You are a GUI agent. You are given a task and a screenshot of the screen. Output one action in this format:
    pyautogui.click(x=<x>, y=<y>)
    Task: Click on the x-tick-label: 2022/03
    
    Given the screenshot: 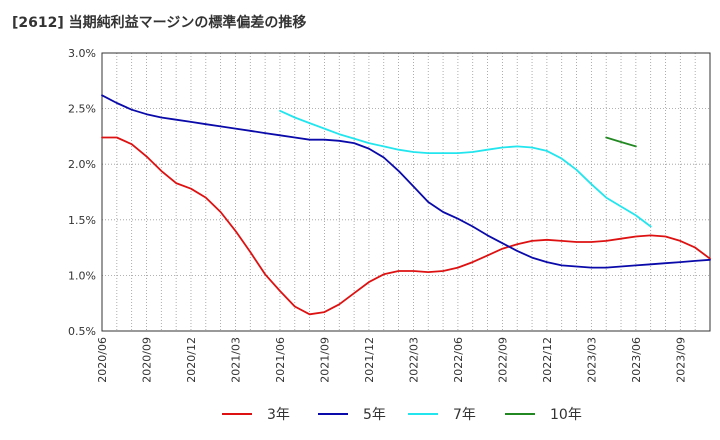 What is the action you would take?
    pyautogui.click(x=413, y=360)
    